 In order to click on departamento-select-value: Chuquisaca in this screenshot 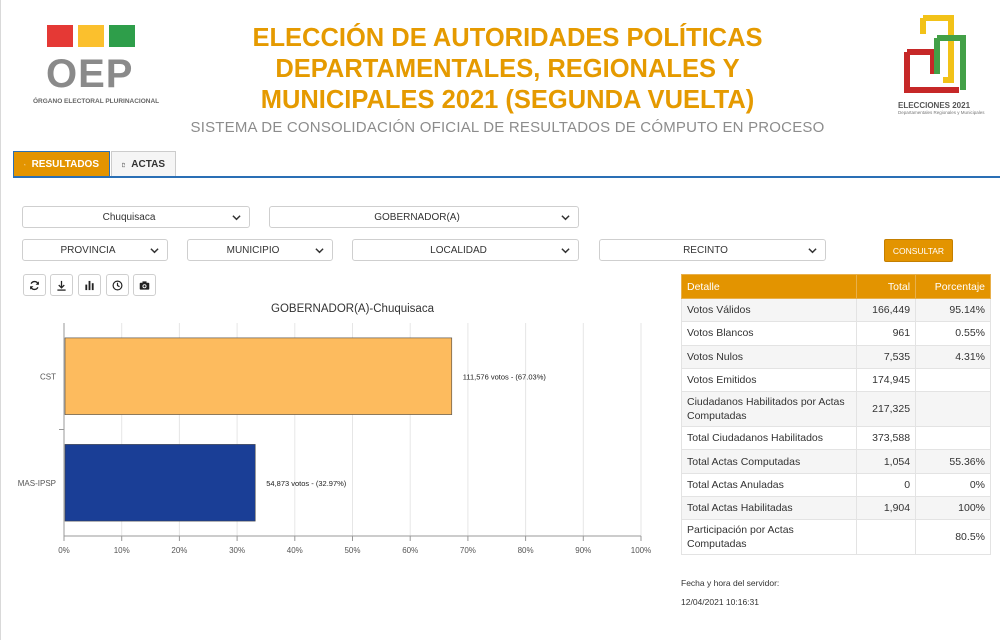, I will do `click(129, 217)`.